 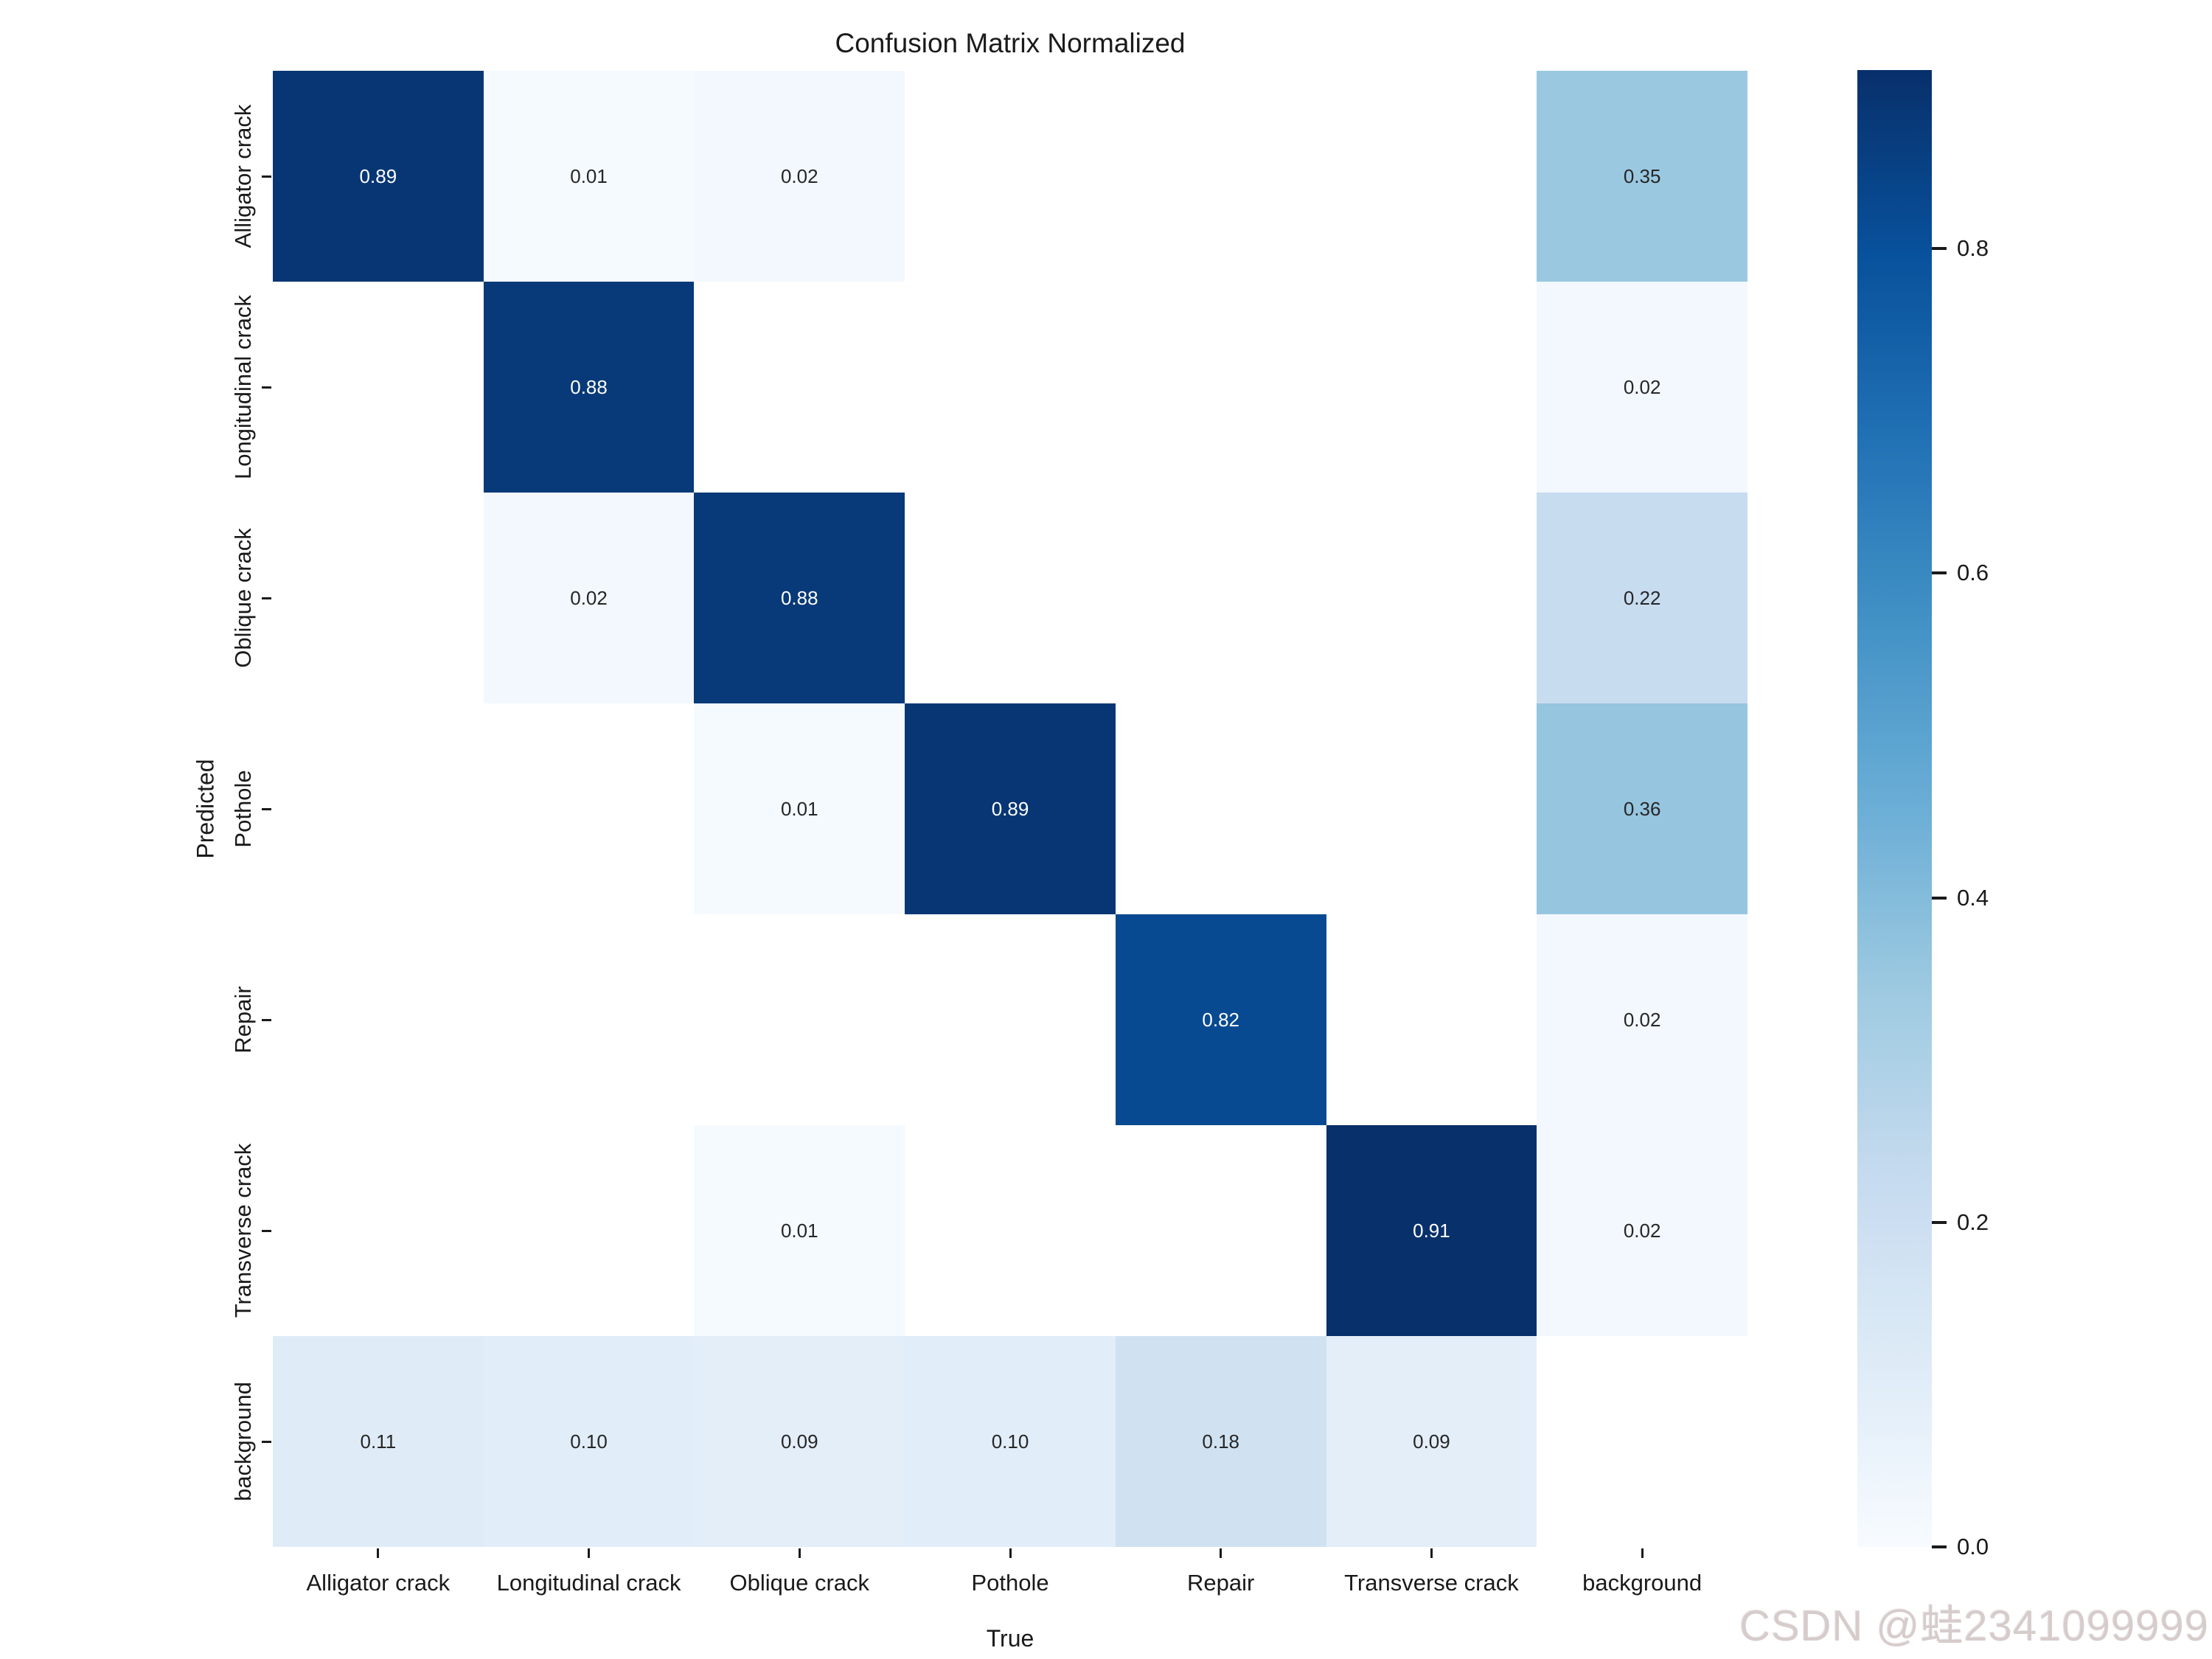 I want to click on heatmap-cell: 0.22, so click(x=1642, y=598).